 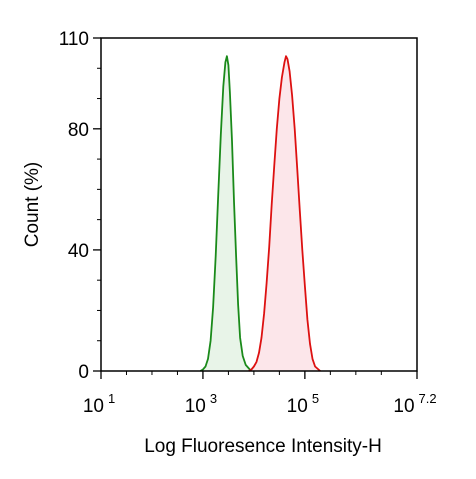 I want to click on y-axis: 0 40 80 110, so click(x=80, y=206).